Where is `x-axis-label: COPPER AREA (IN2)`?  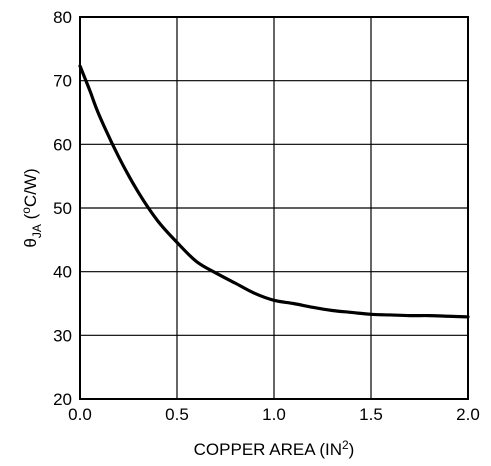
x-axis-label: COPPER AREA (IN2) is located at coordinates (274, 448).